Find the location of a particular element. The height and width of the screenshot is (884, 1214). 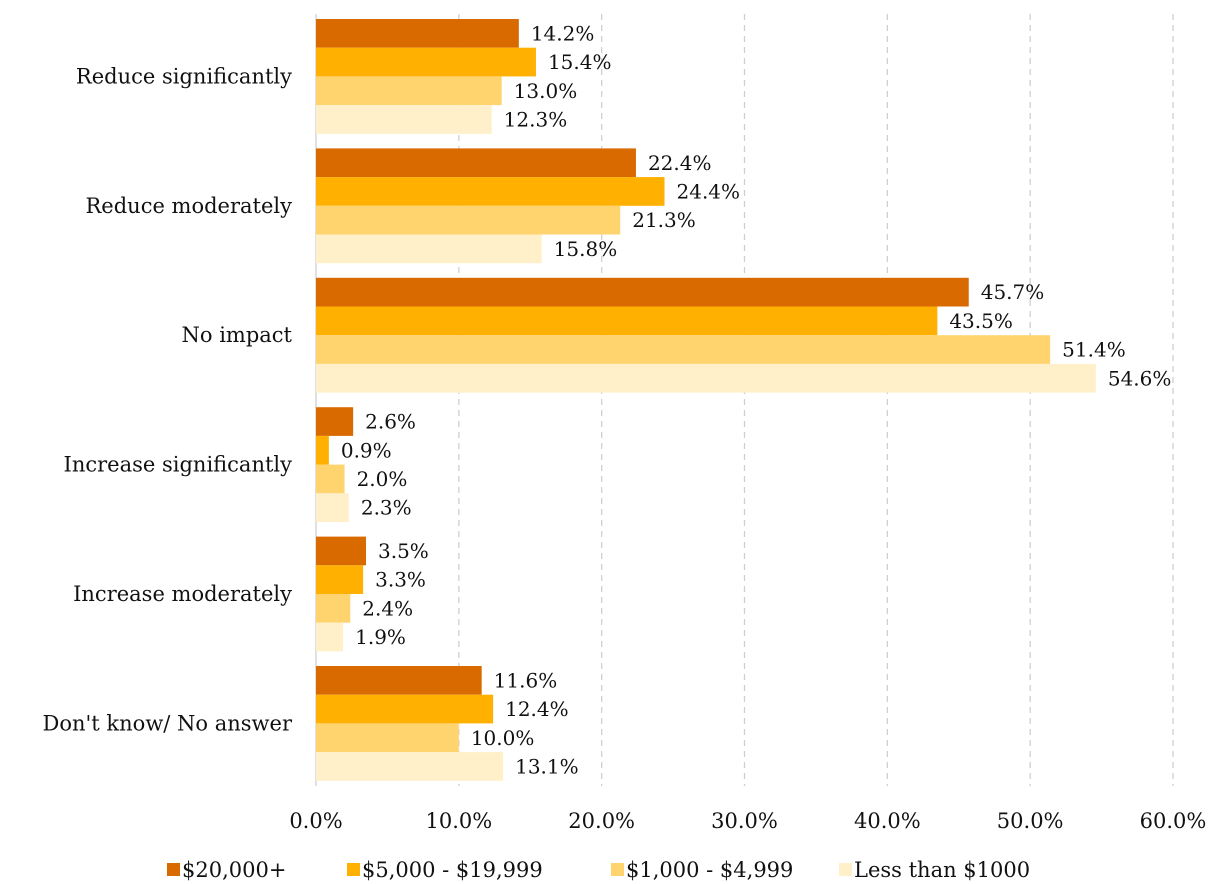

legend-label: $20,000+ is located at coordinates (234, 870).